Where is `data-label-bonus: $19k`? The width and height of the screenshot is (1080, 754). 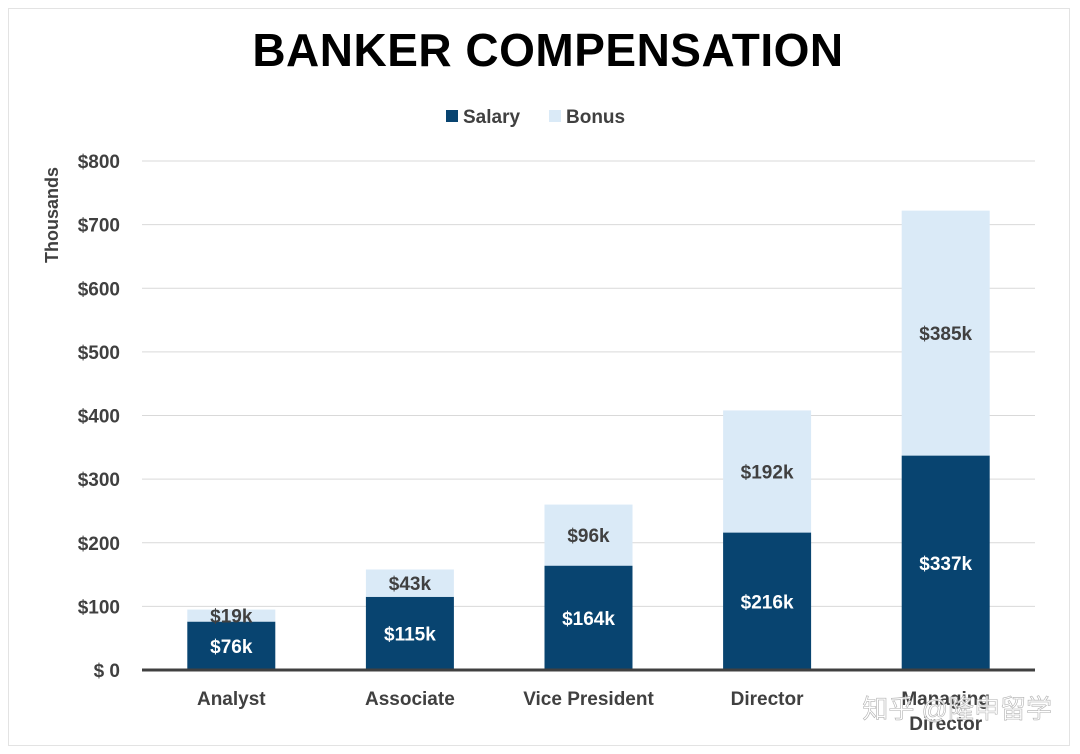
data-label-bonus: $19k is located at coordinates (231, 617).